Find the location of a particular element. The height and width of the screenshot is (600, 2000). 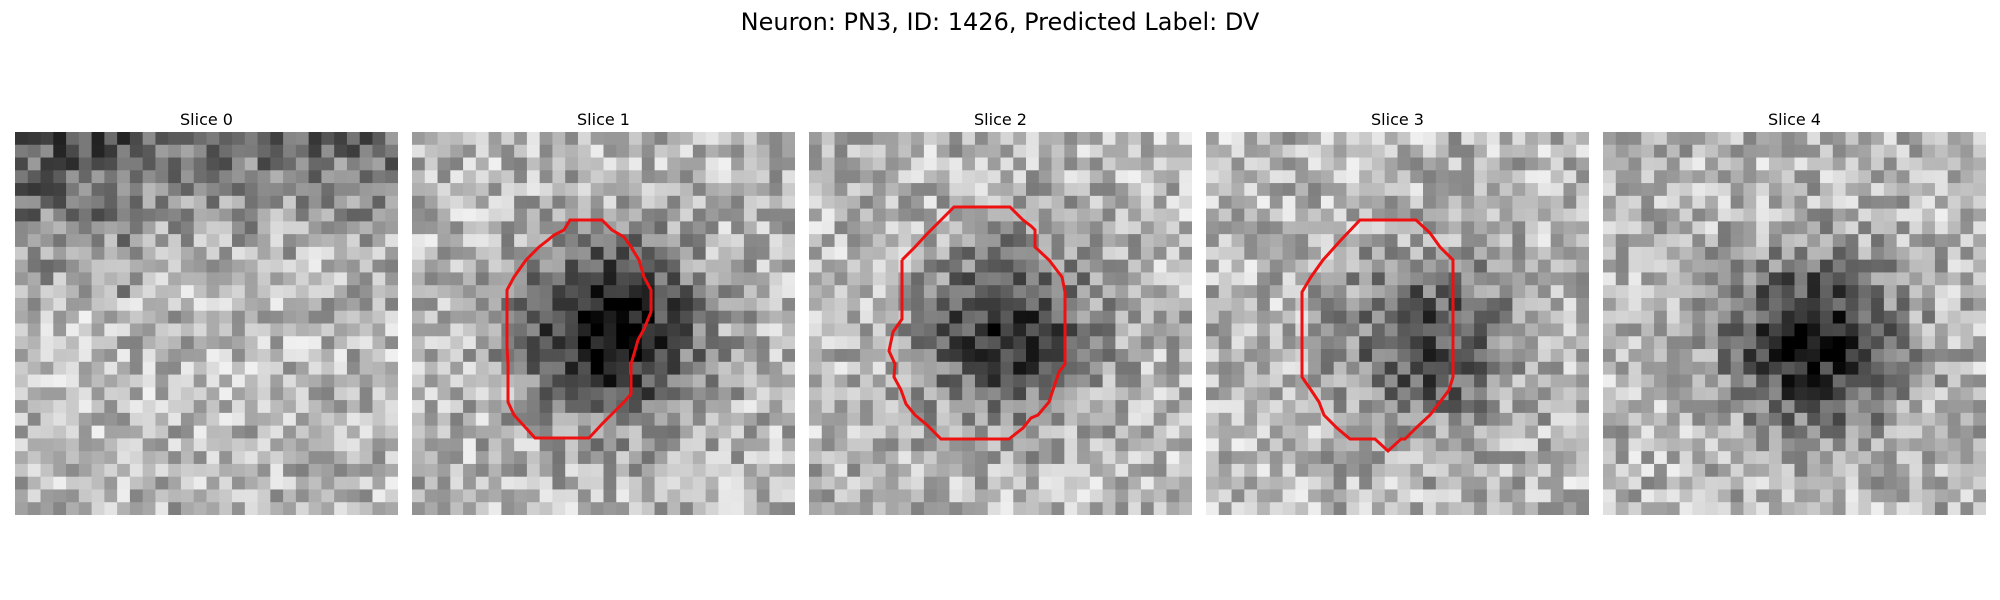

slice-title: Slice 0 is located at coordinates (206, 119).